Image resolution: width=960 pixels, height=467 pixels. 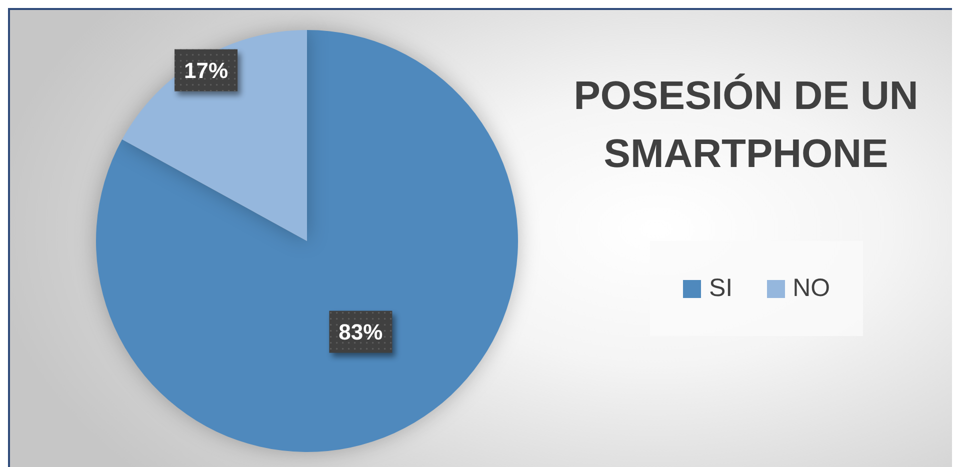 I want to click on data-label: 17%, so click(x=206, y=70).